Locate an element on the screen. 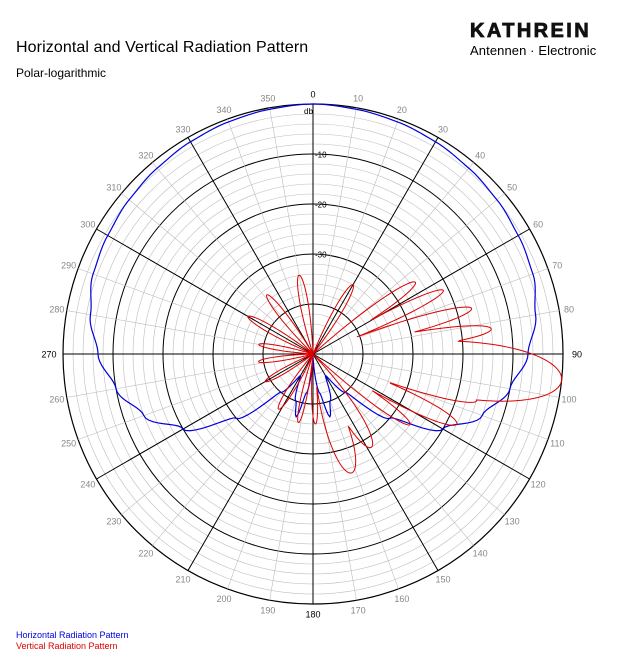 The width and height of the screenshot is (621, 662). angle-label: 290 is located at coordinates (68, 266).